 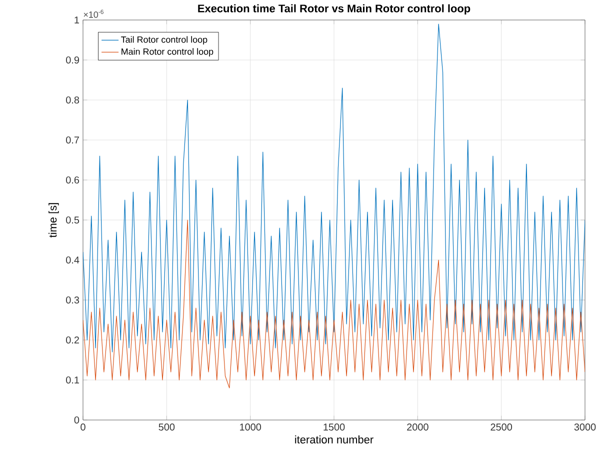 What do you see at coordinates (251, 427) in the screenshot?
I see `x-tick-label: 1000` at bounding box center [251, 427].